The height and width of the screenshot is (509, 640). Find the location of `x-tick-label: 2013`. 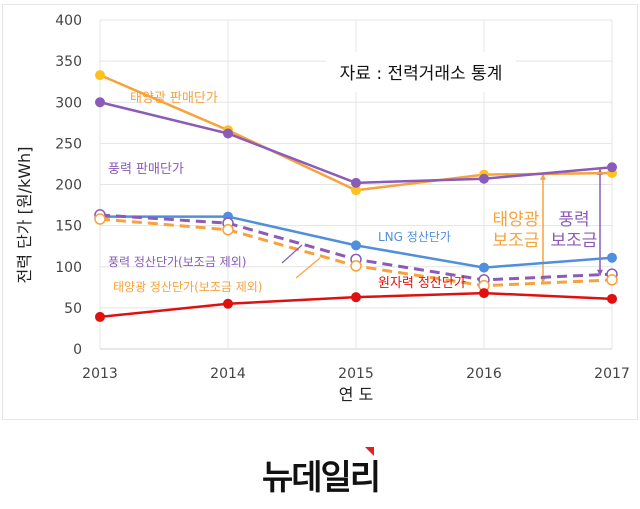

x-tick-label: 2013 is located at coordinates (100, 374).